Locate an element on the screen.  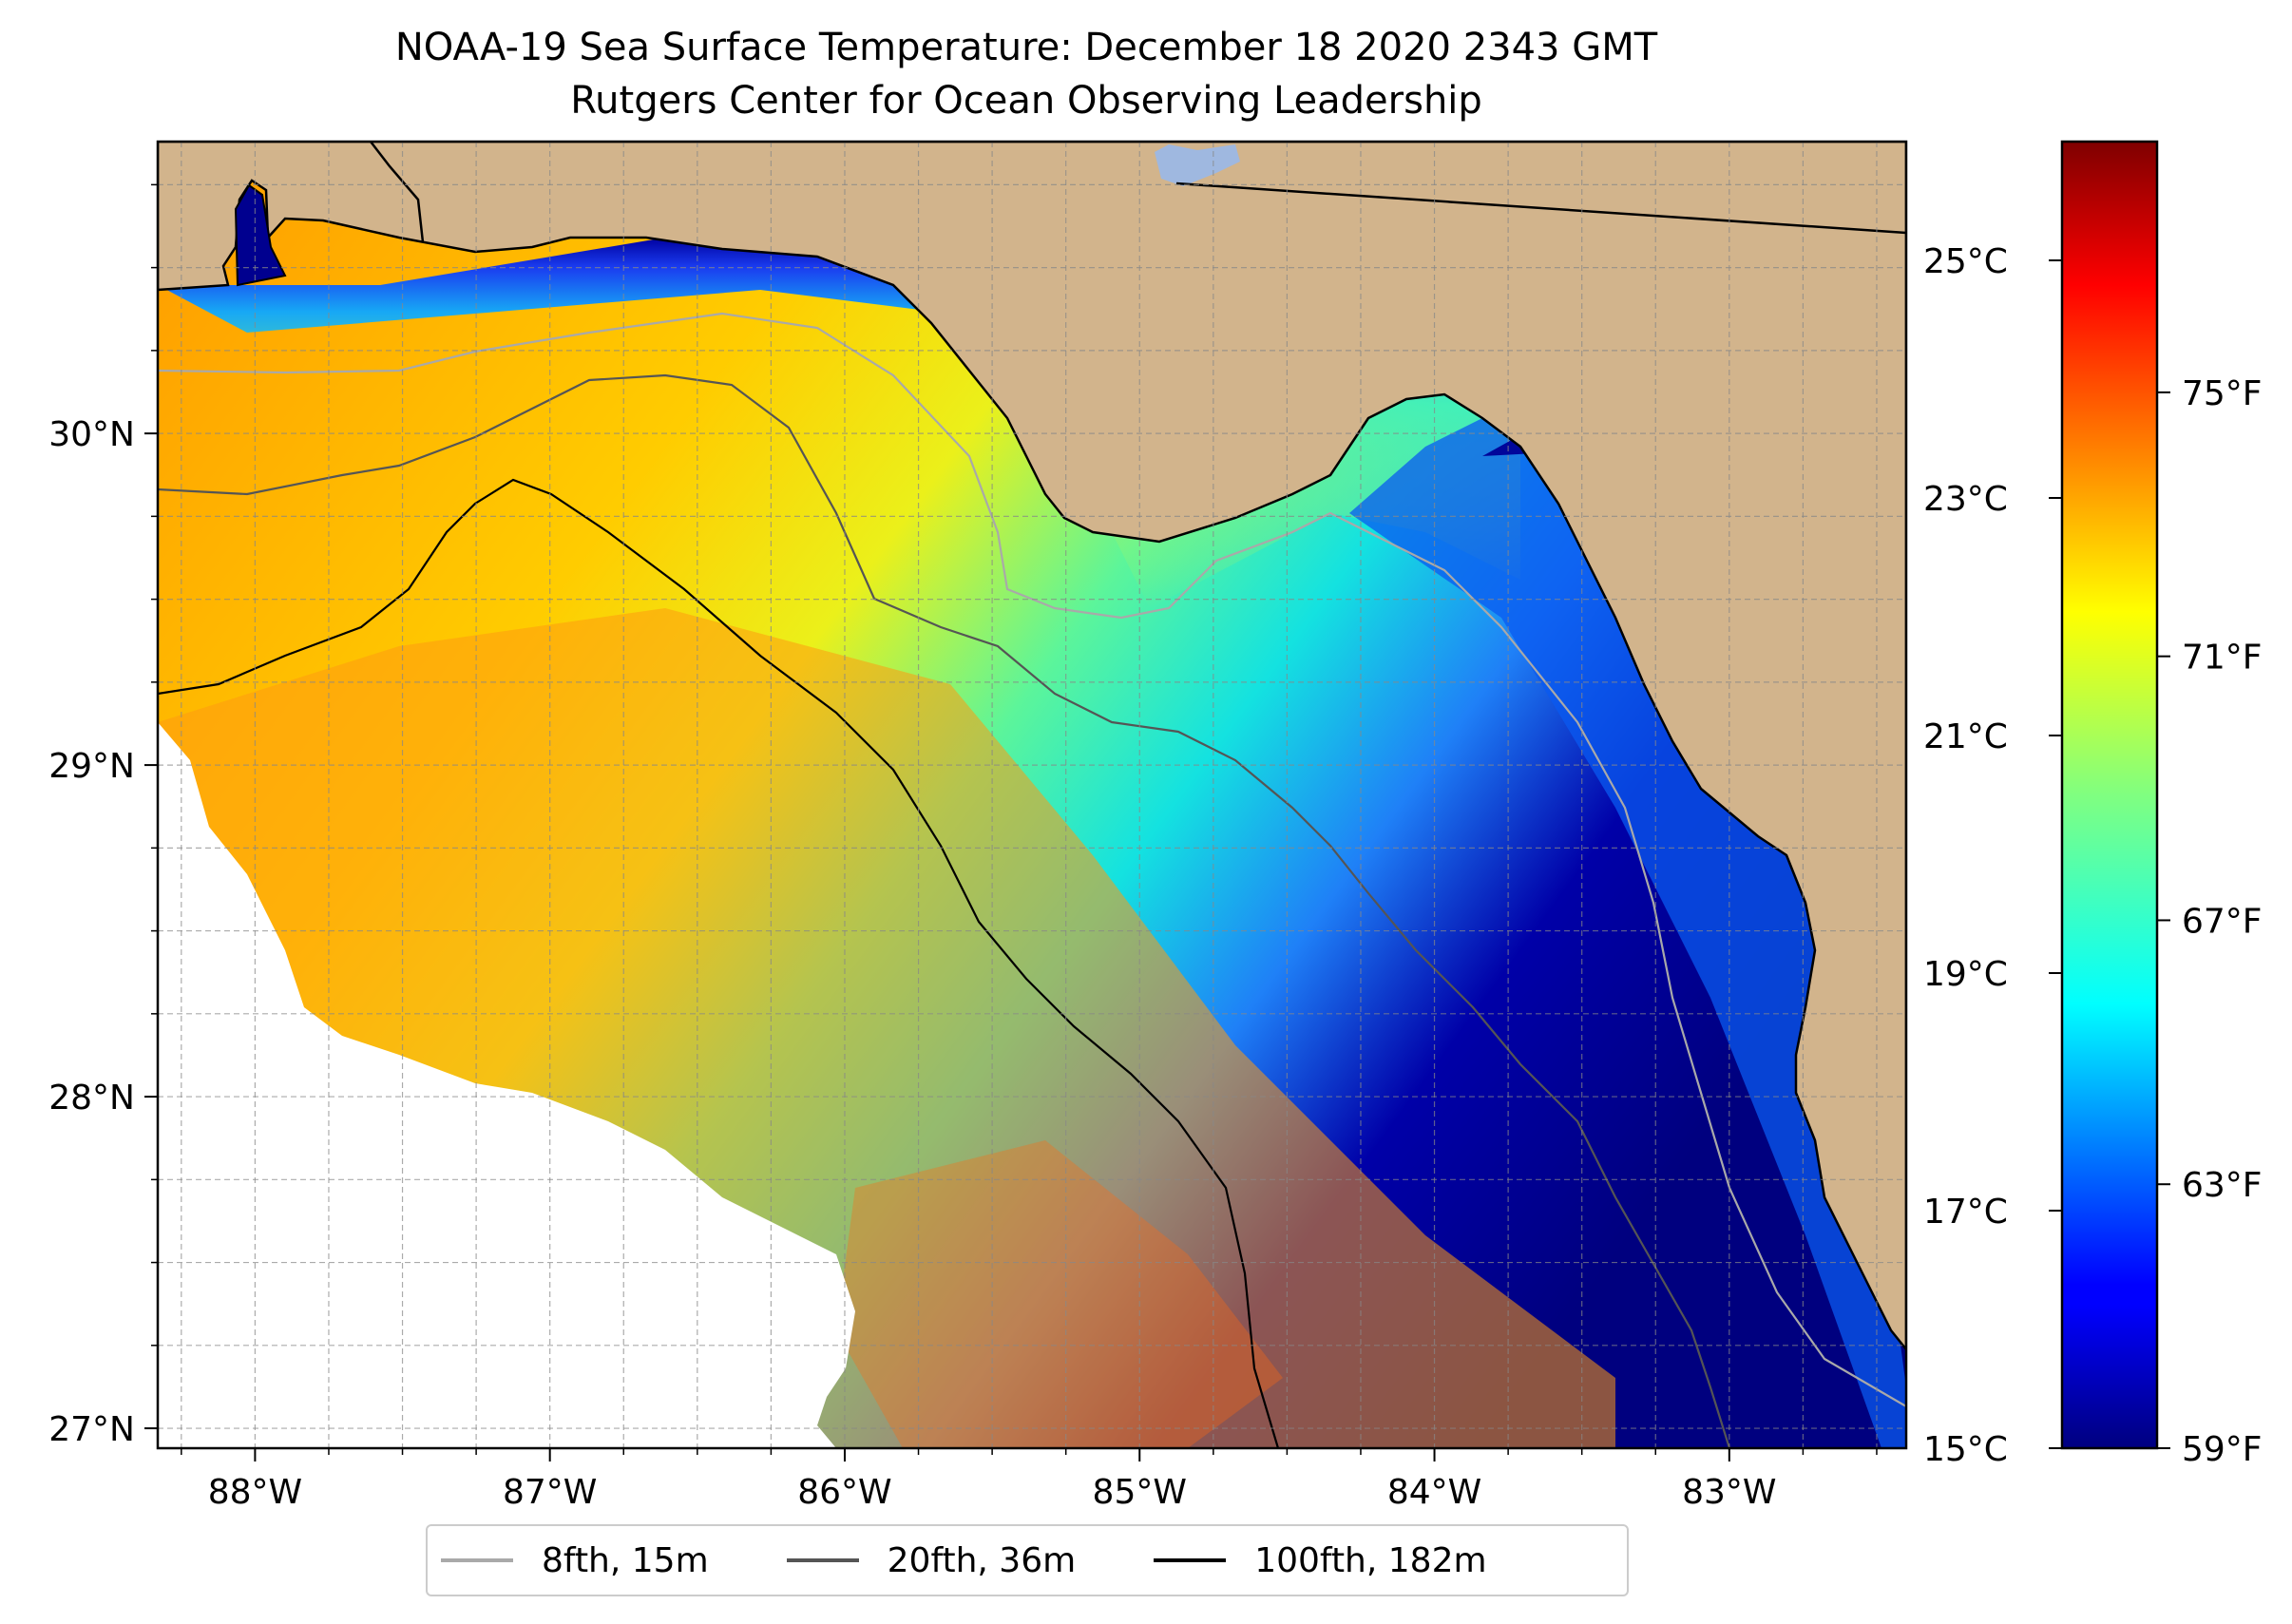
warmest-water-patch is located at coordinates (1059, 1294).